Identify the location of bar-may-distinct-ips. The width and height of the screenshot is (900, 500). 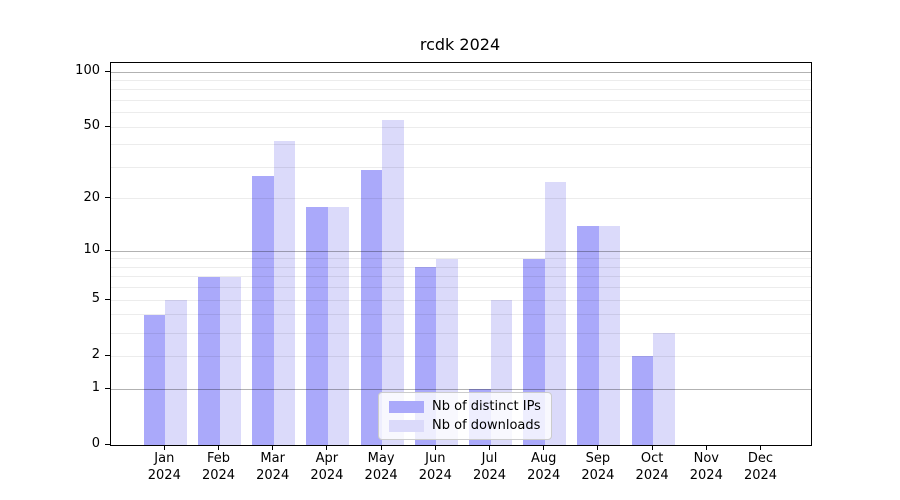
(371, 307).